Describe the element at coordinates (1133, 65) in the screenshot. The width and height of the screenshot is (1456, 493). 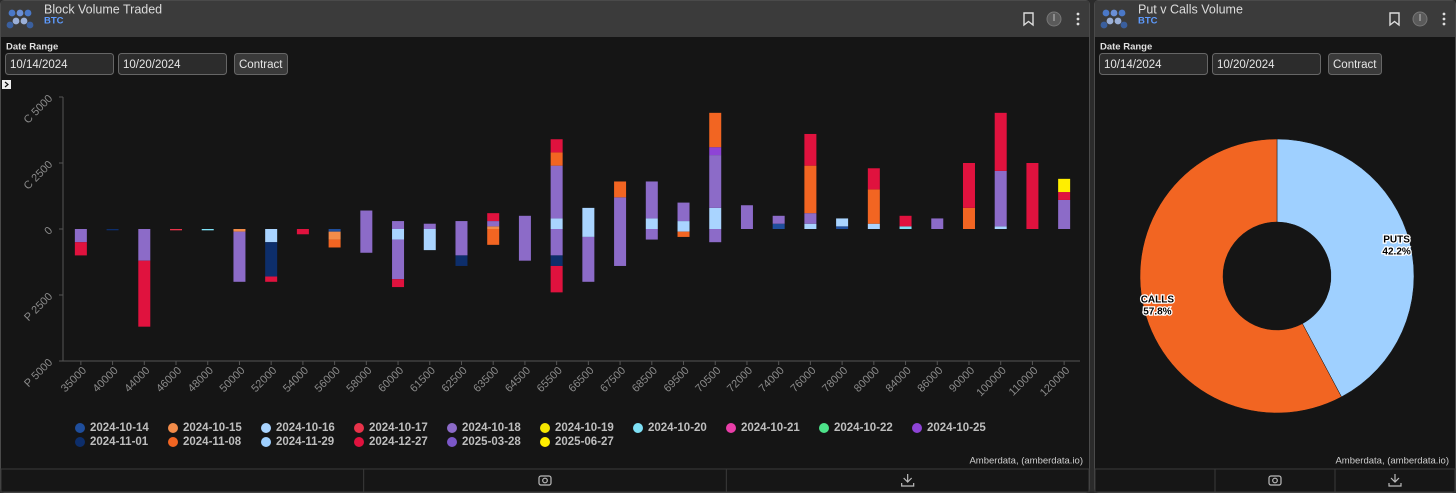
I see `date-input-value: 10/14/2024` at that location.